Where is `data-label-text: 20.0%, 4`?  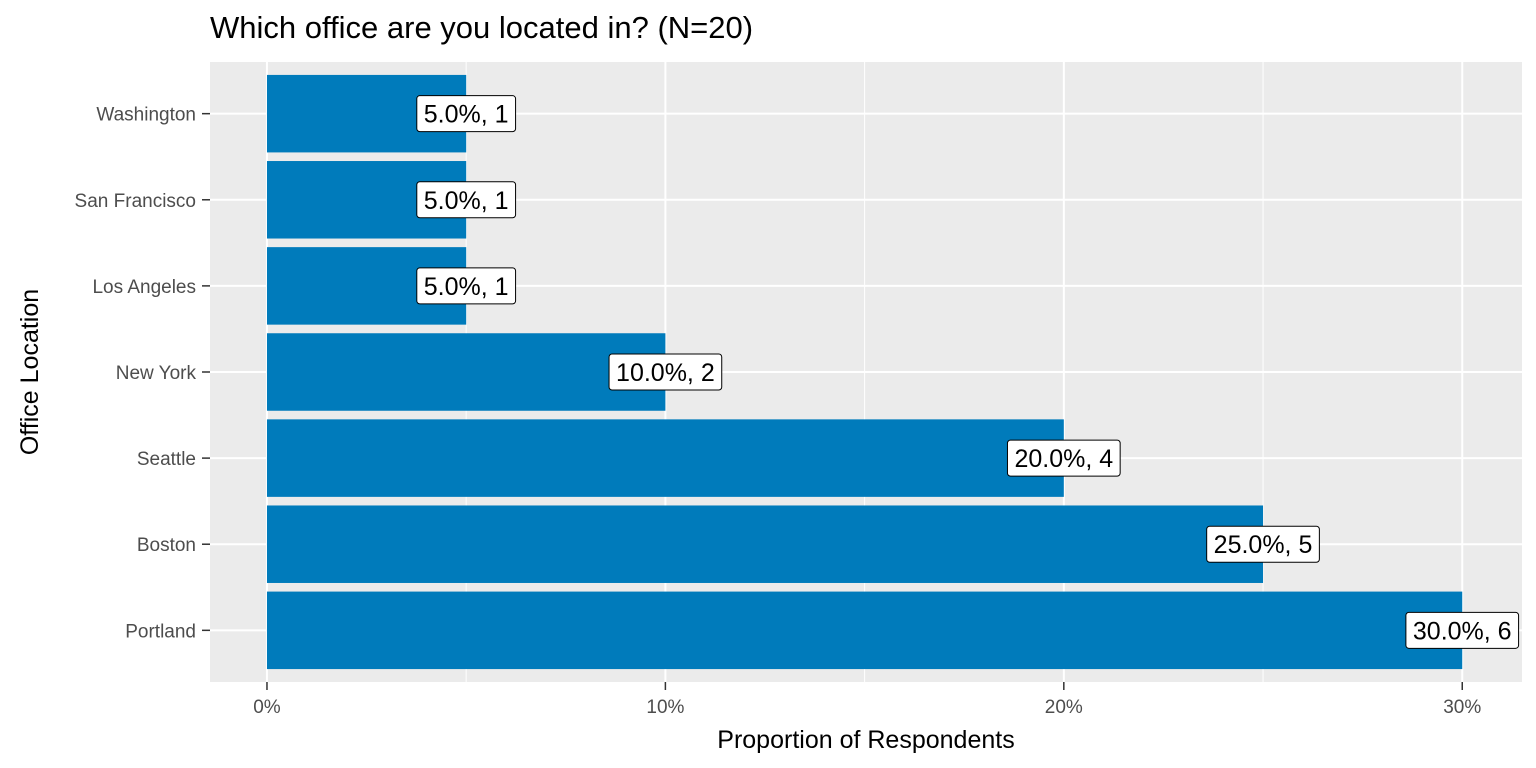
data-label-text: 20.0%, 4 is located at coordinates (1063, 459).